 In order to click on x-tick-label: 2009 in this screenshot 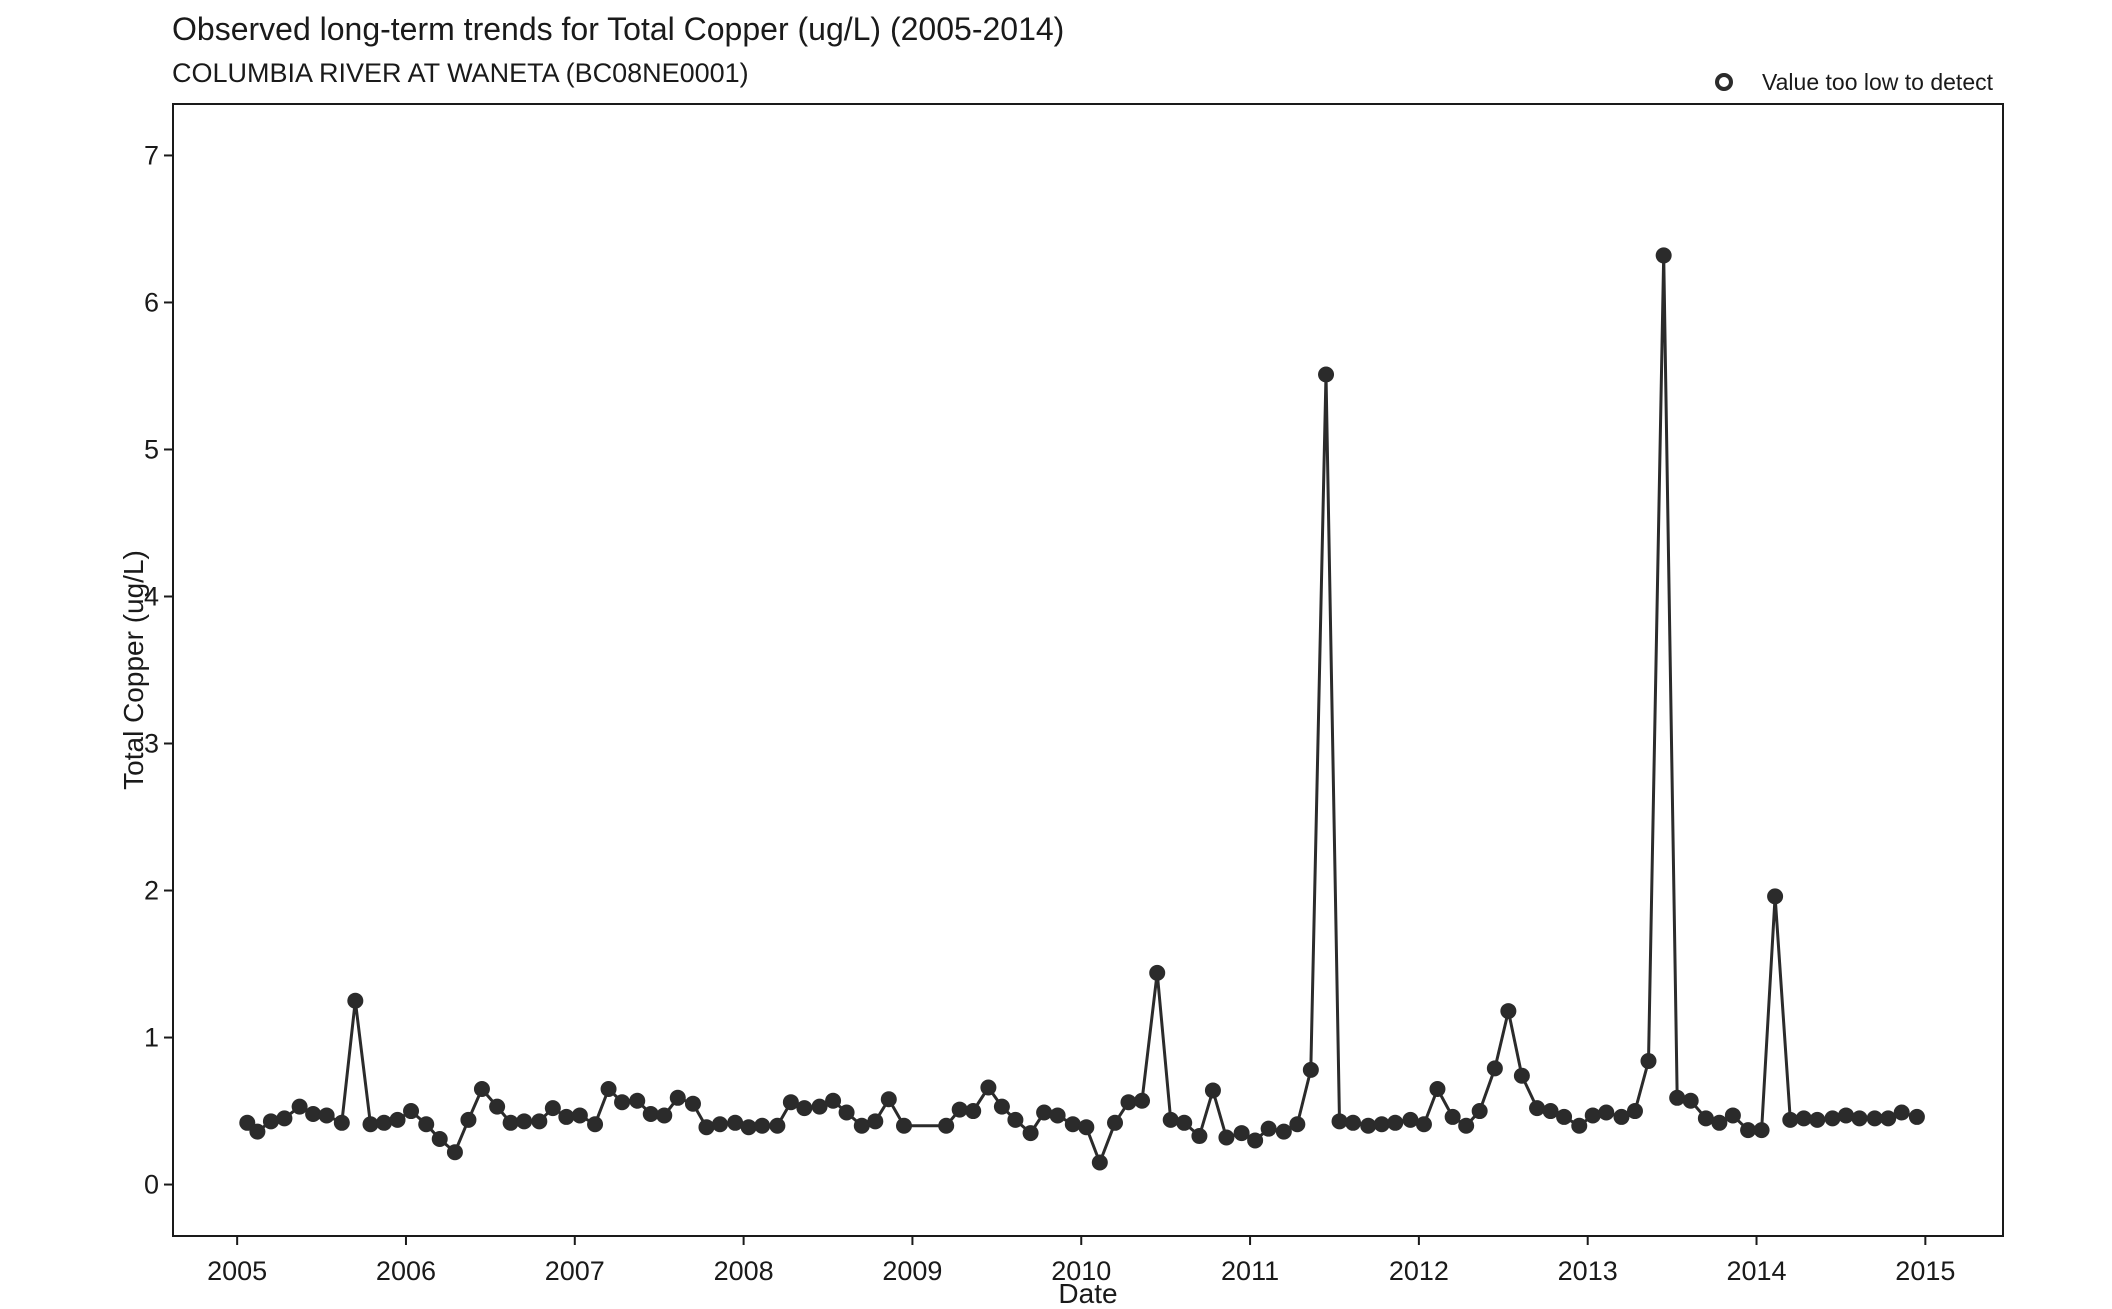, I will do `click(912, 1271)`.